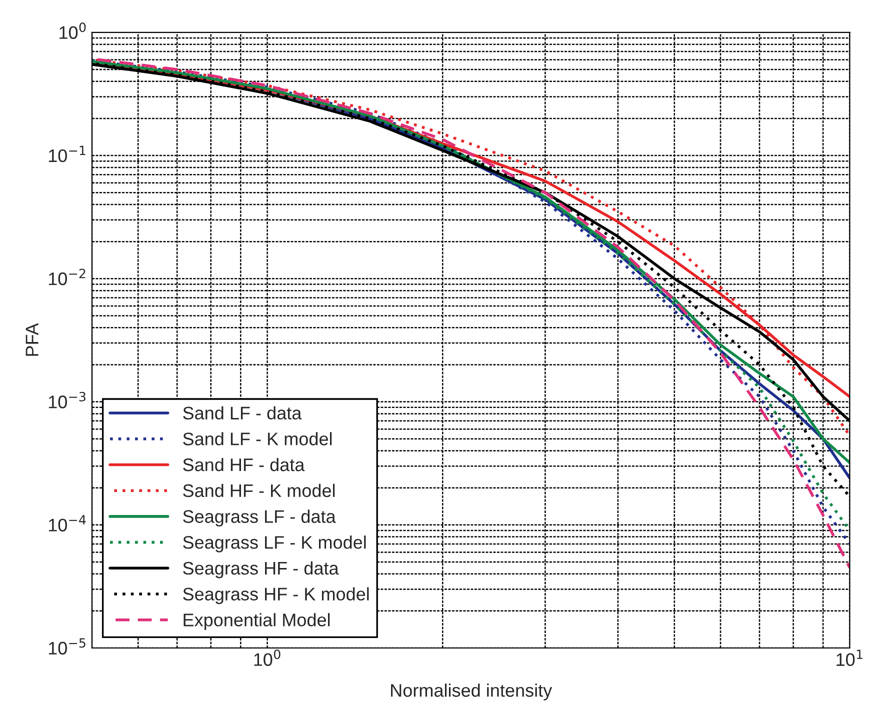 The image size is (876, 720). Describe the element at coordinates (32, 339) in the screenshot. I see `y-axis-title: PFA` at that location.